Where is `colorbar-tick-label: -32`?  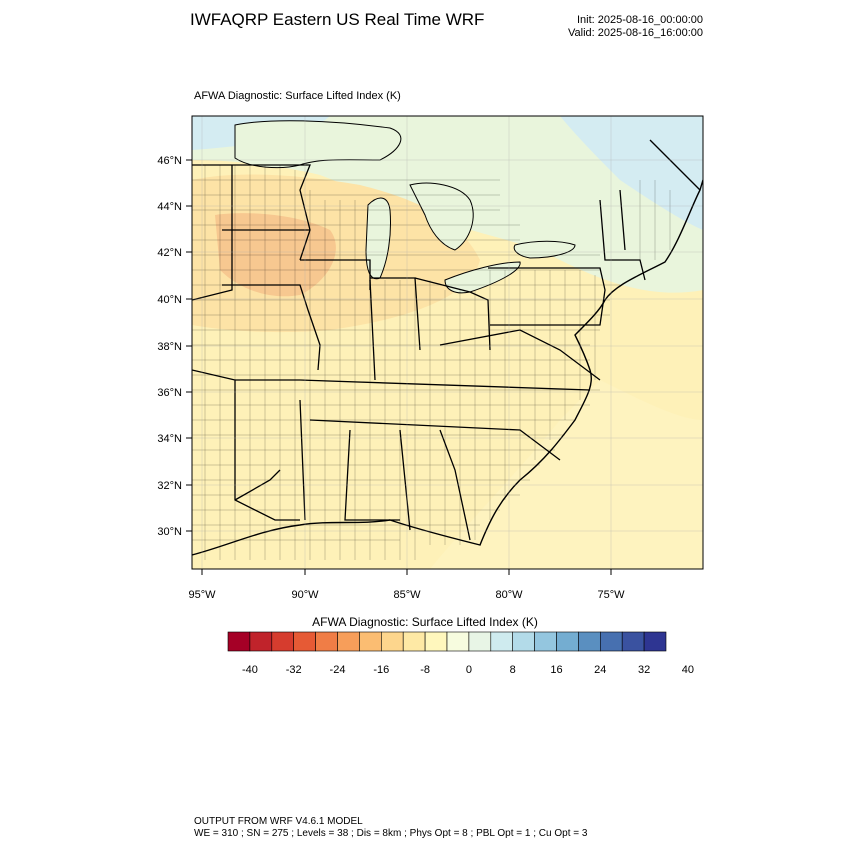 colorbar-tick-label: -32 is located at coordinates (294, 670).